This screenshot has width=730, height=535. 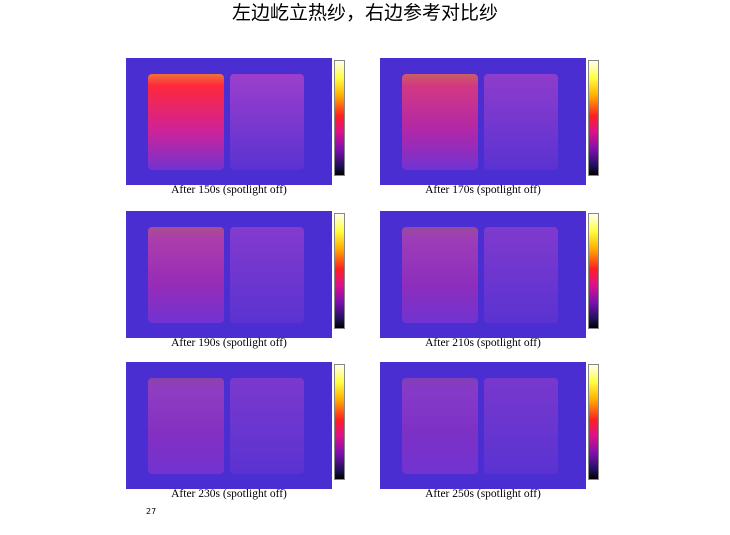 I want to click on panel-caption: After 150s (spotlight off), so click(x=229, y=190).